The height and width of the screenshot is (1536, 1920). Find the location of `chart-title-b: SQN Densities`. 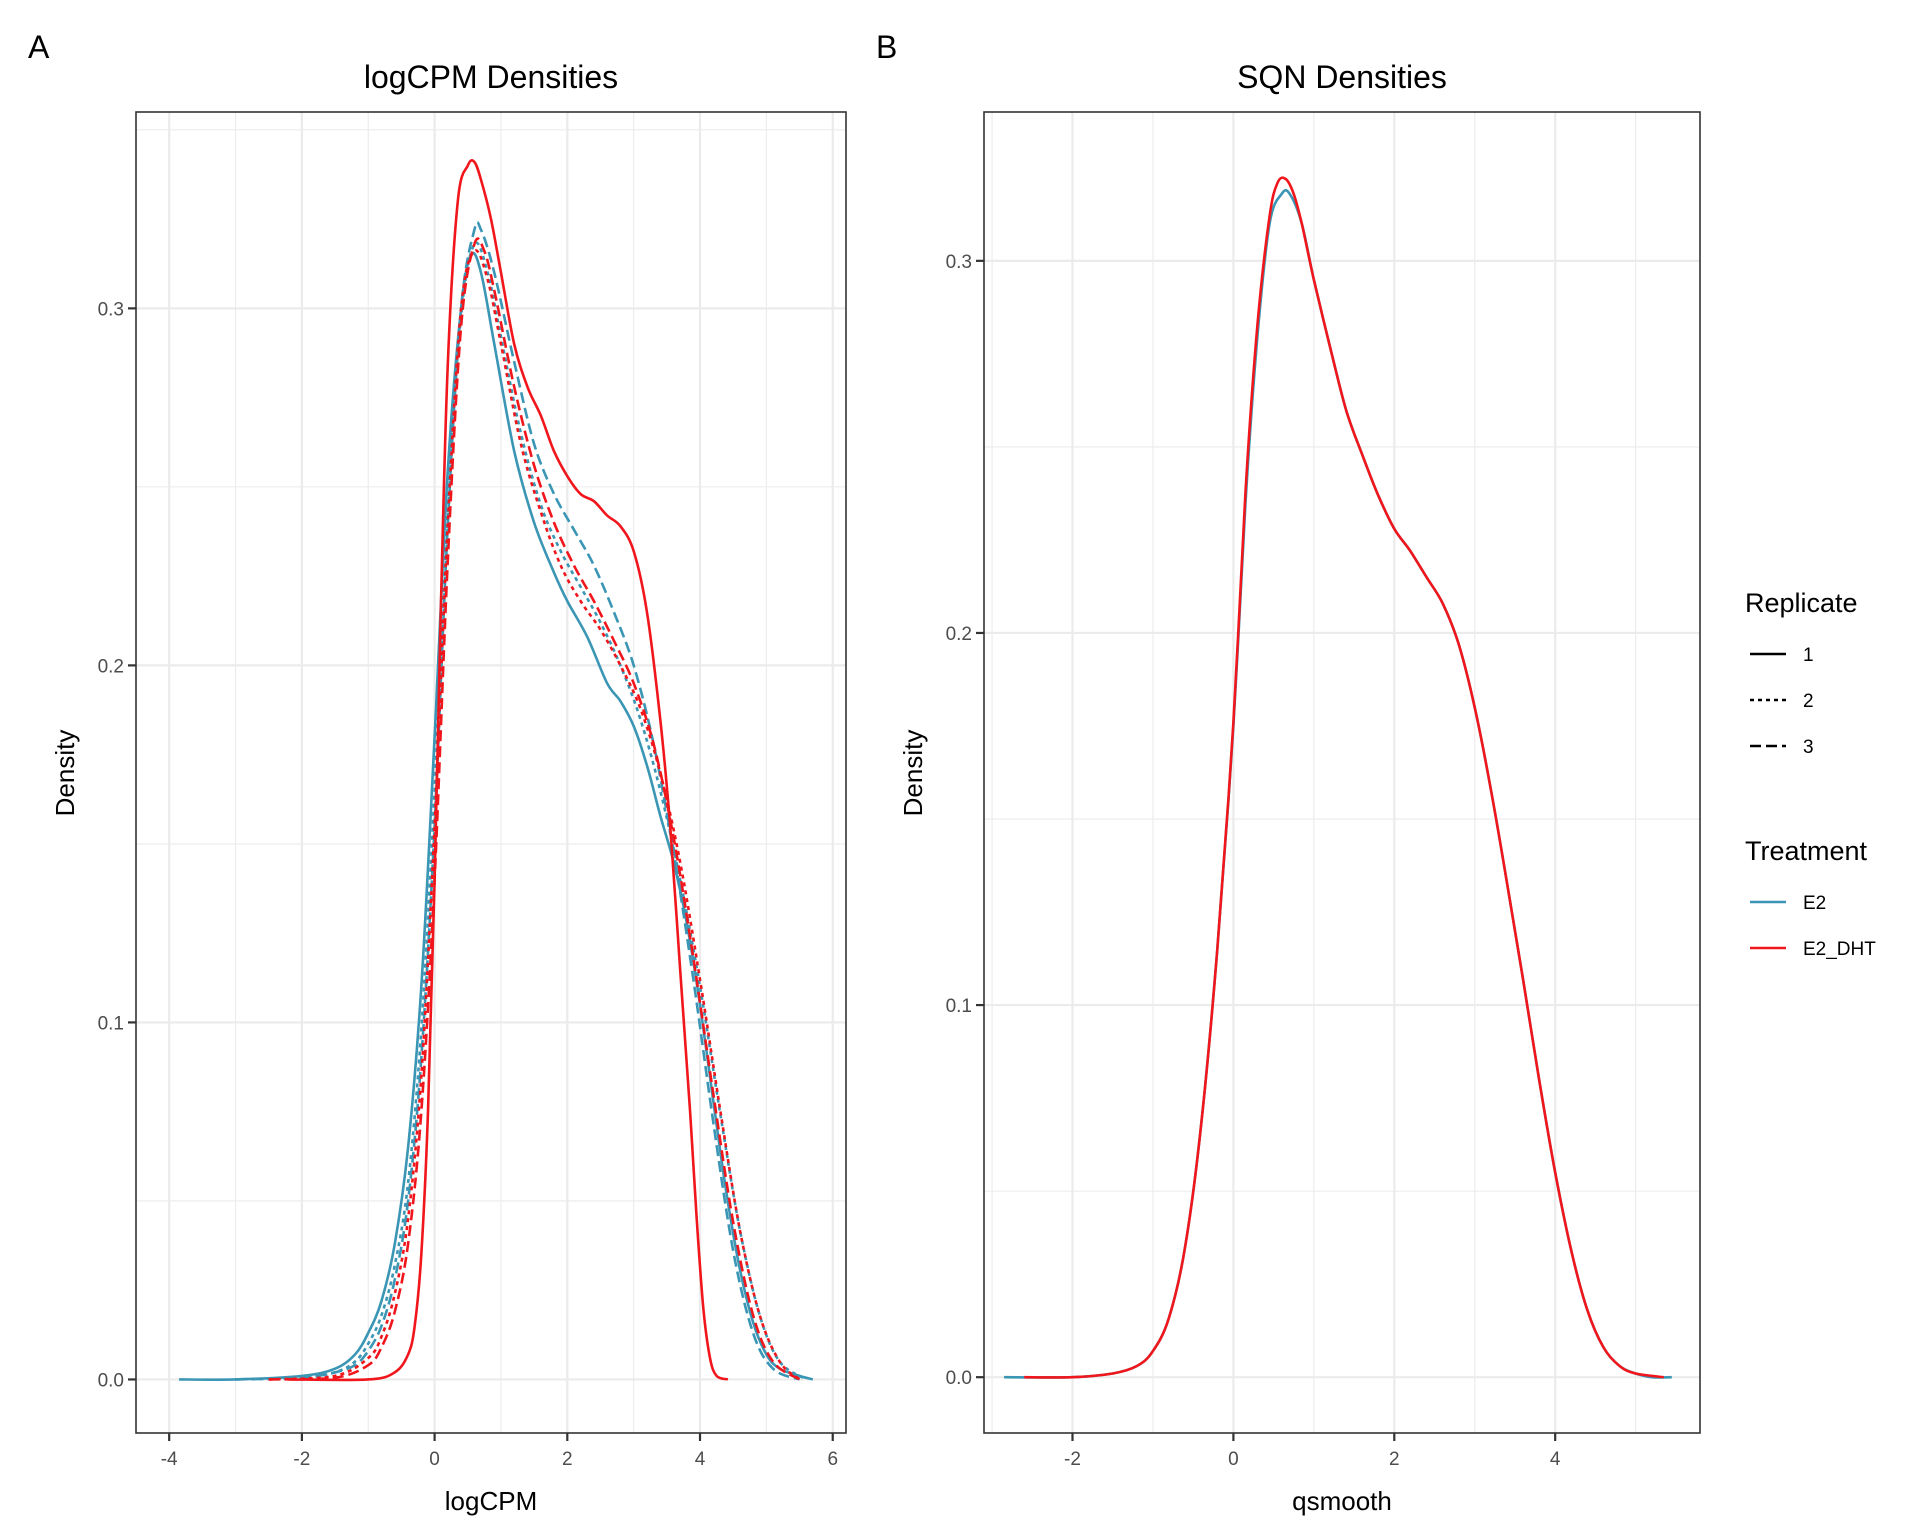

chart-title-b: SQN Densities is located at coordinates (1342, 77).